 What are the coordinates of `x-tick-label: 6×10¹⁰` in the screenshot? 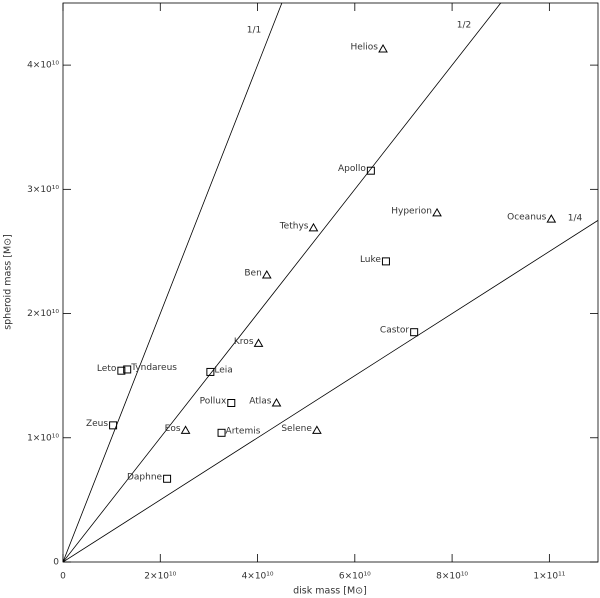 It's located at (355, 577).